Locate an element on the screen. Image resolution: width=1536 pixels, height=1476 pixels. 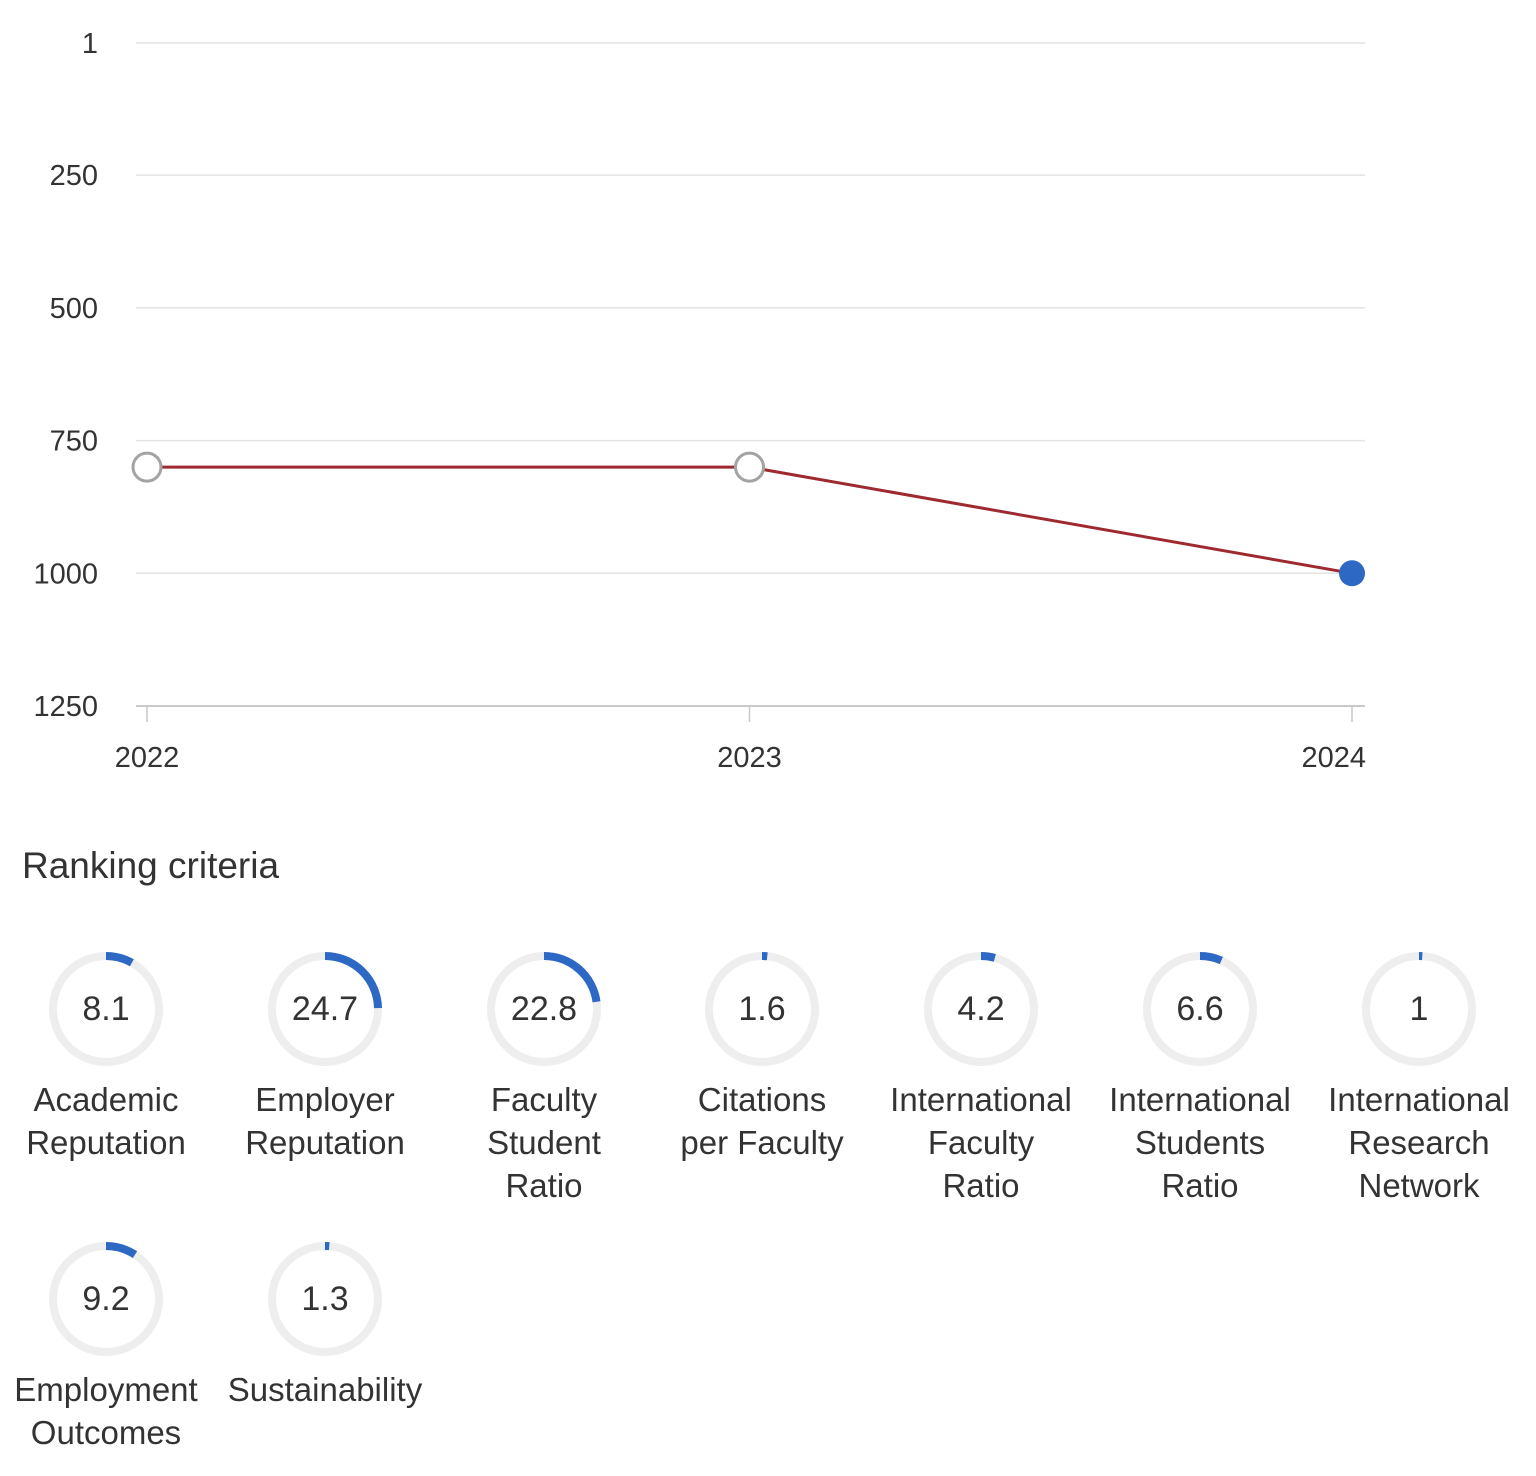
criterion-card: 24.7 Employer Reputation is located at coordinates (325, 1057).